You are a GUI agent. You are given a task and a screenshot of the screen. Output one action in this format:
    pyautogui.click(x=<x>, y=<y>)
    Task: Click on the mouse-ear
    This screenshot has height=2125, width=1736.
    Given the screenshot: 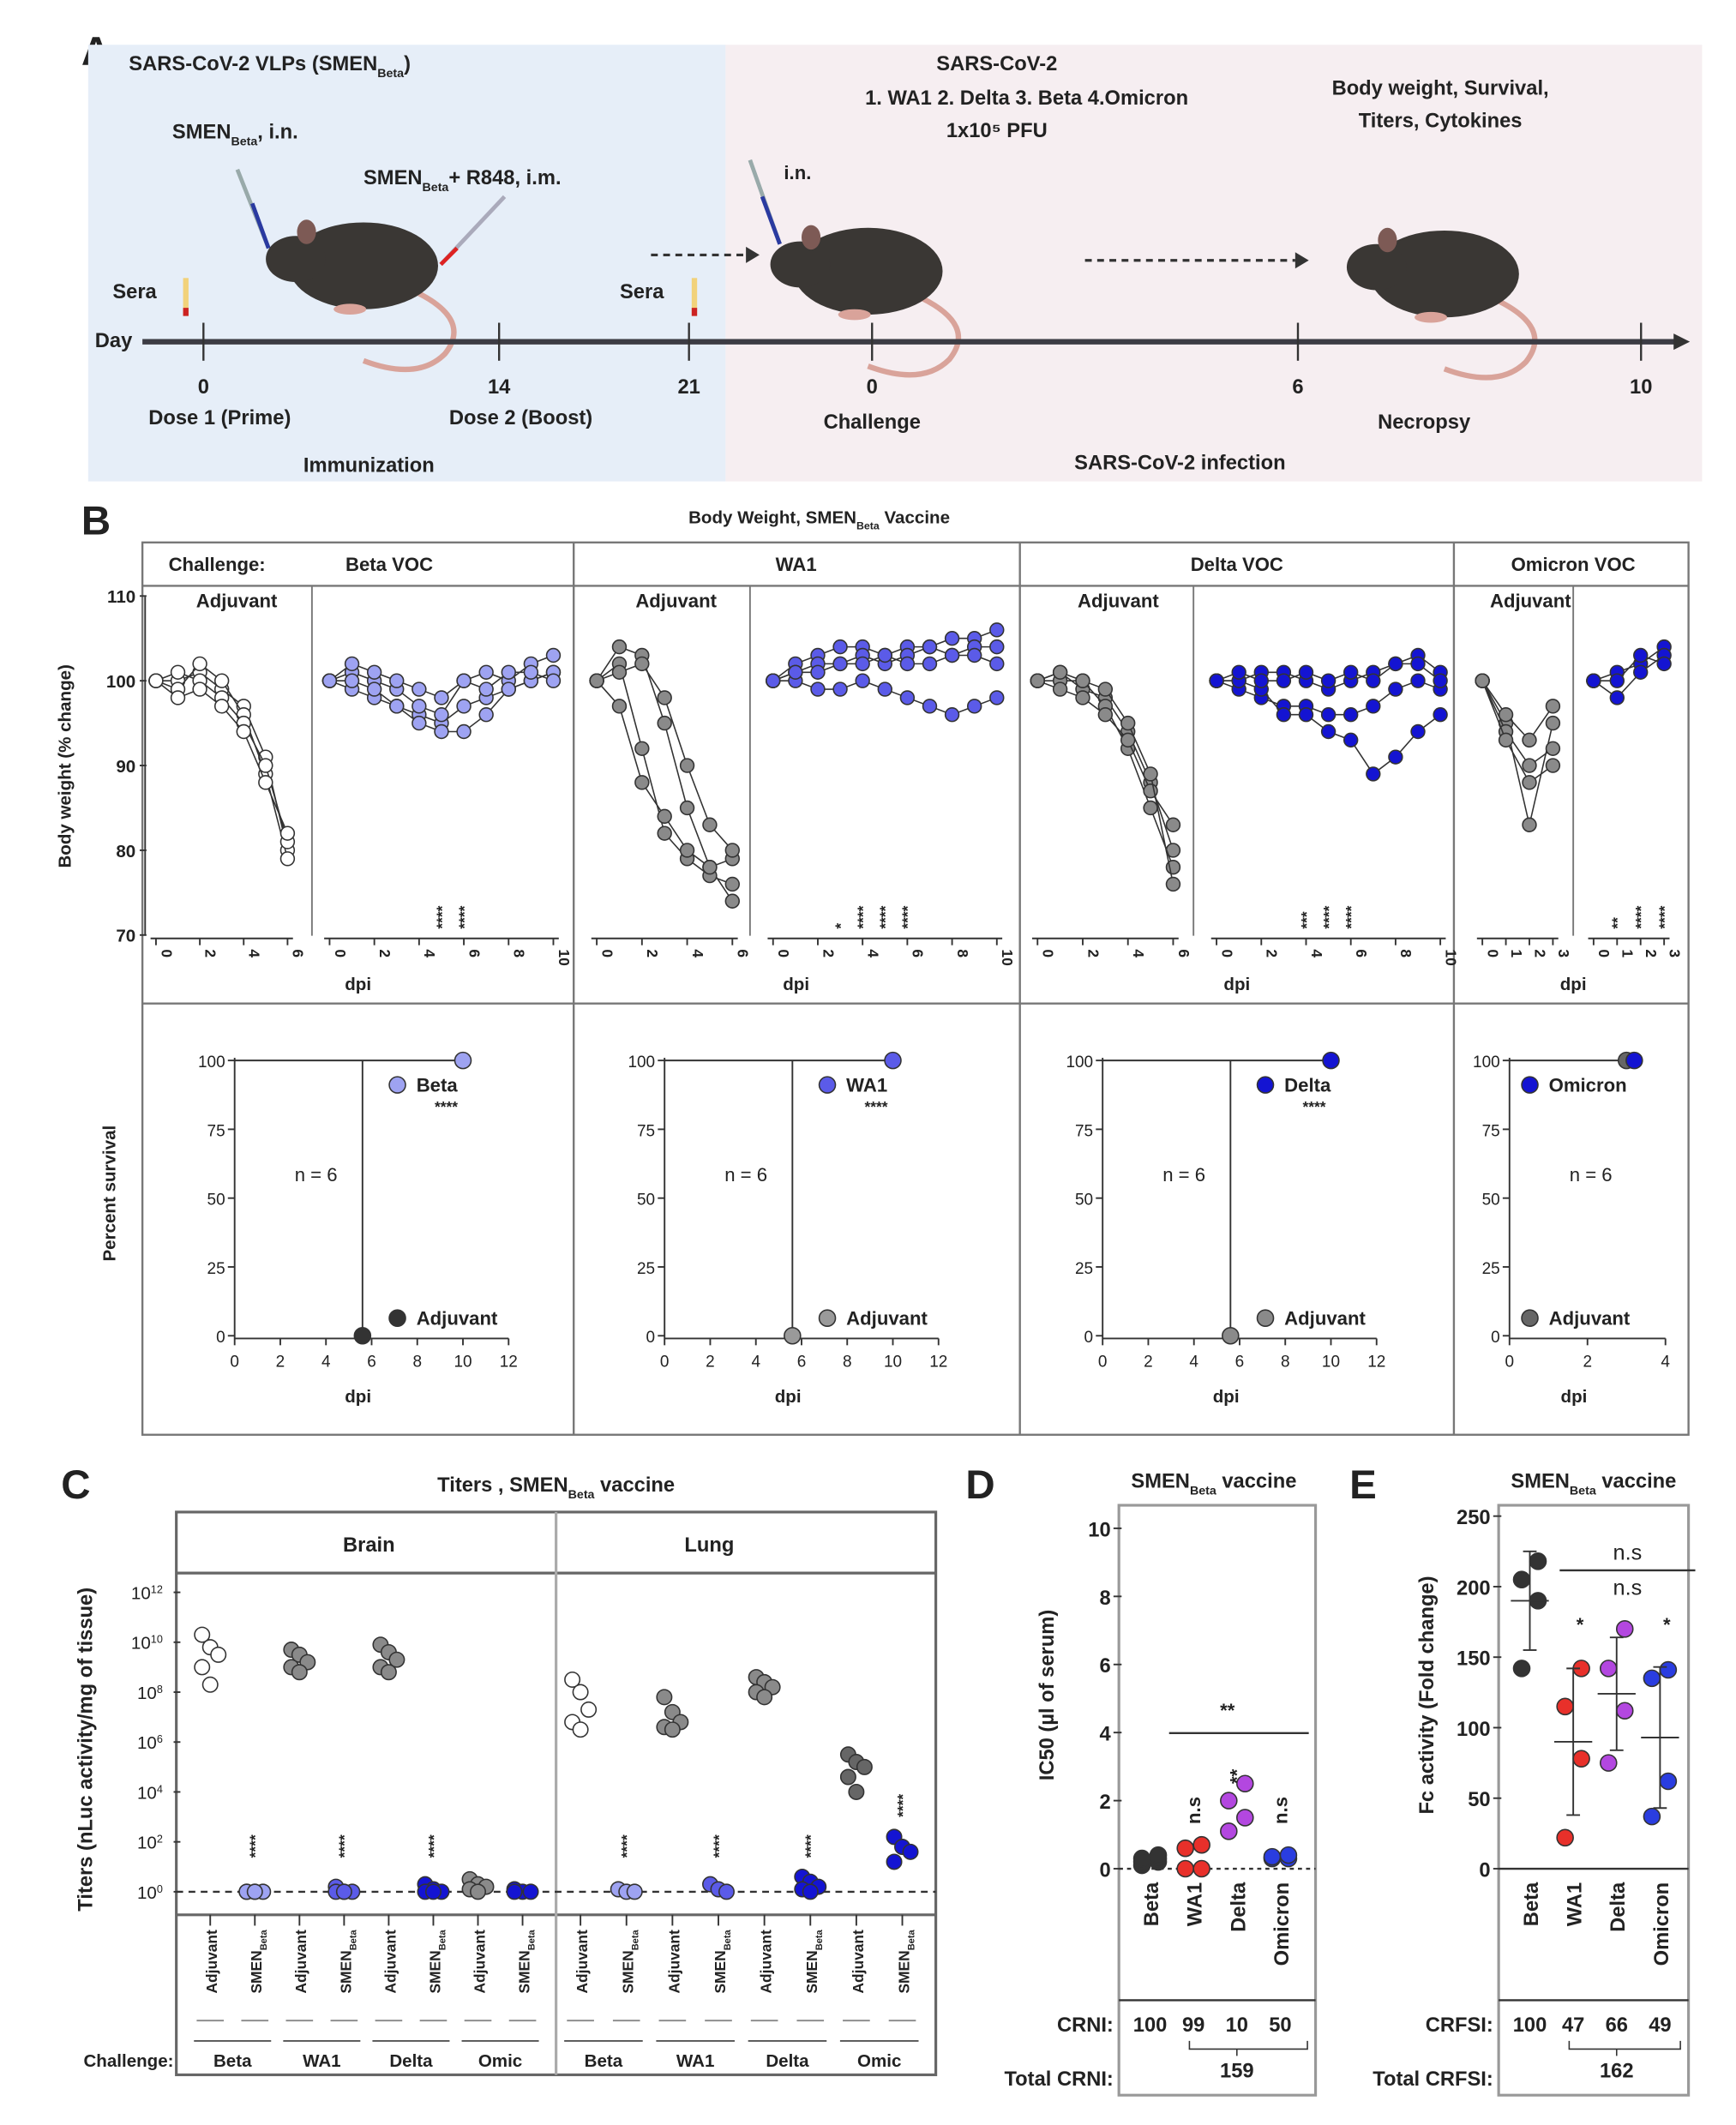 What is the action you would take?
    pyautogui.click(x=811, y=237)
    